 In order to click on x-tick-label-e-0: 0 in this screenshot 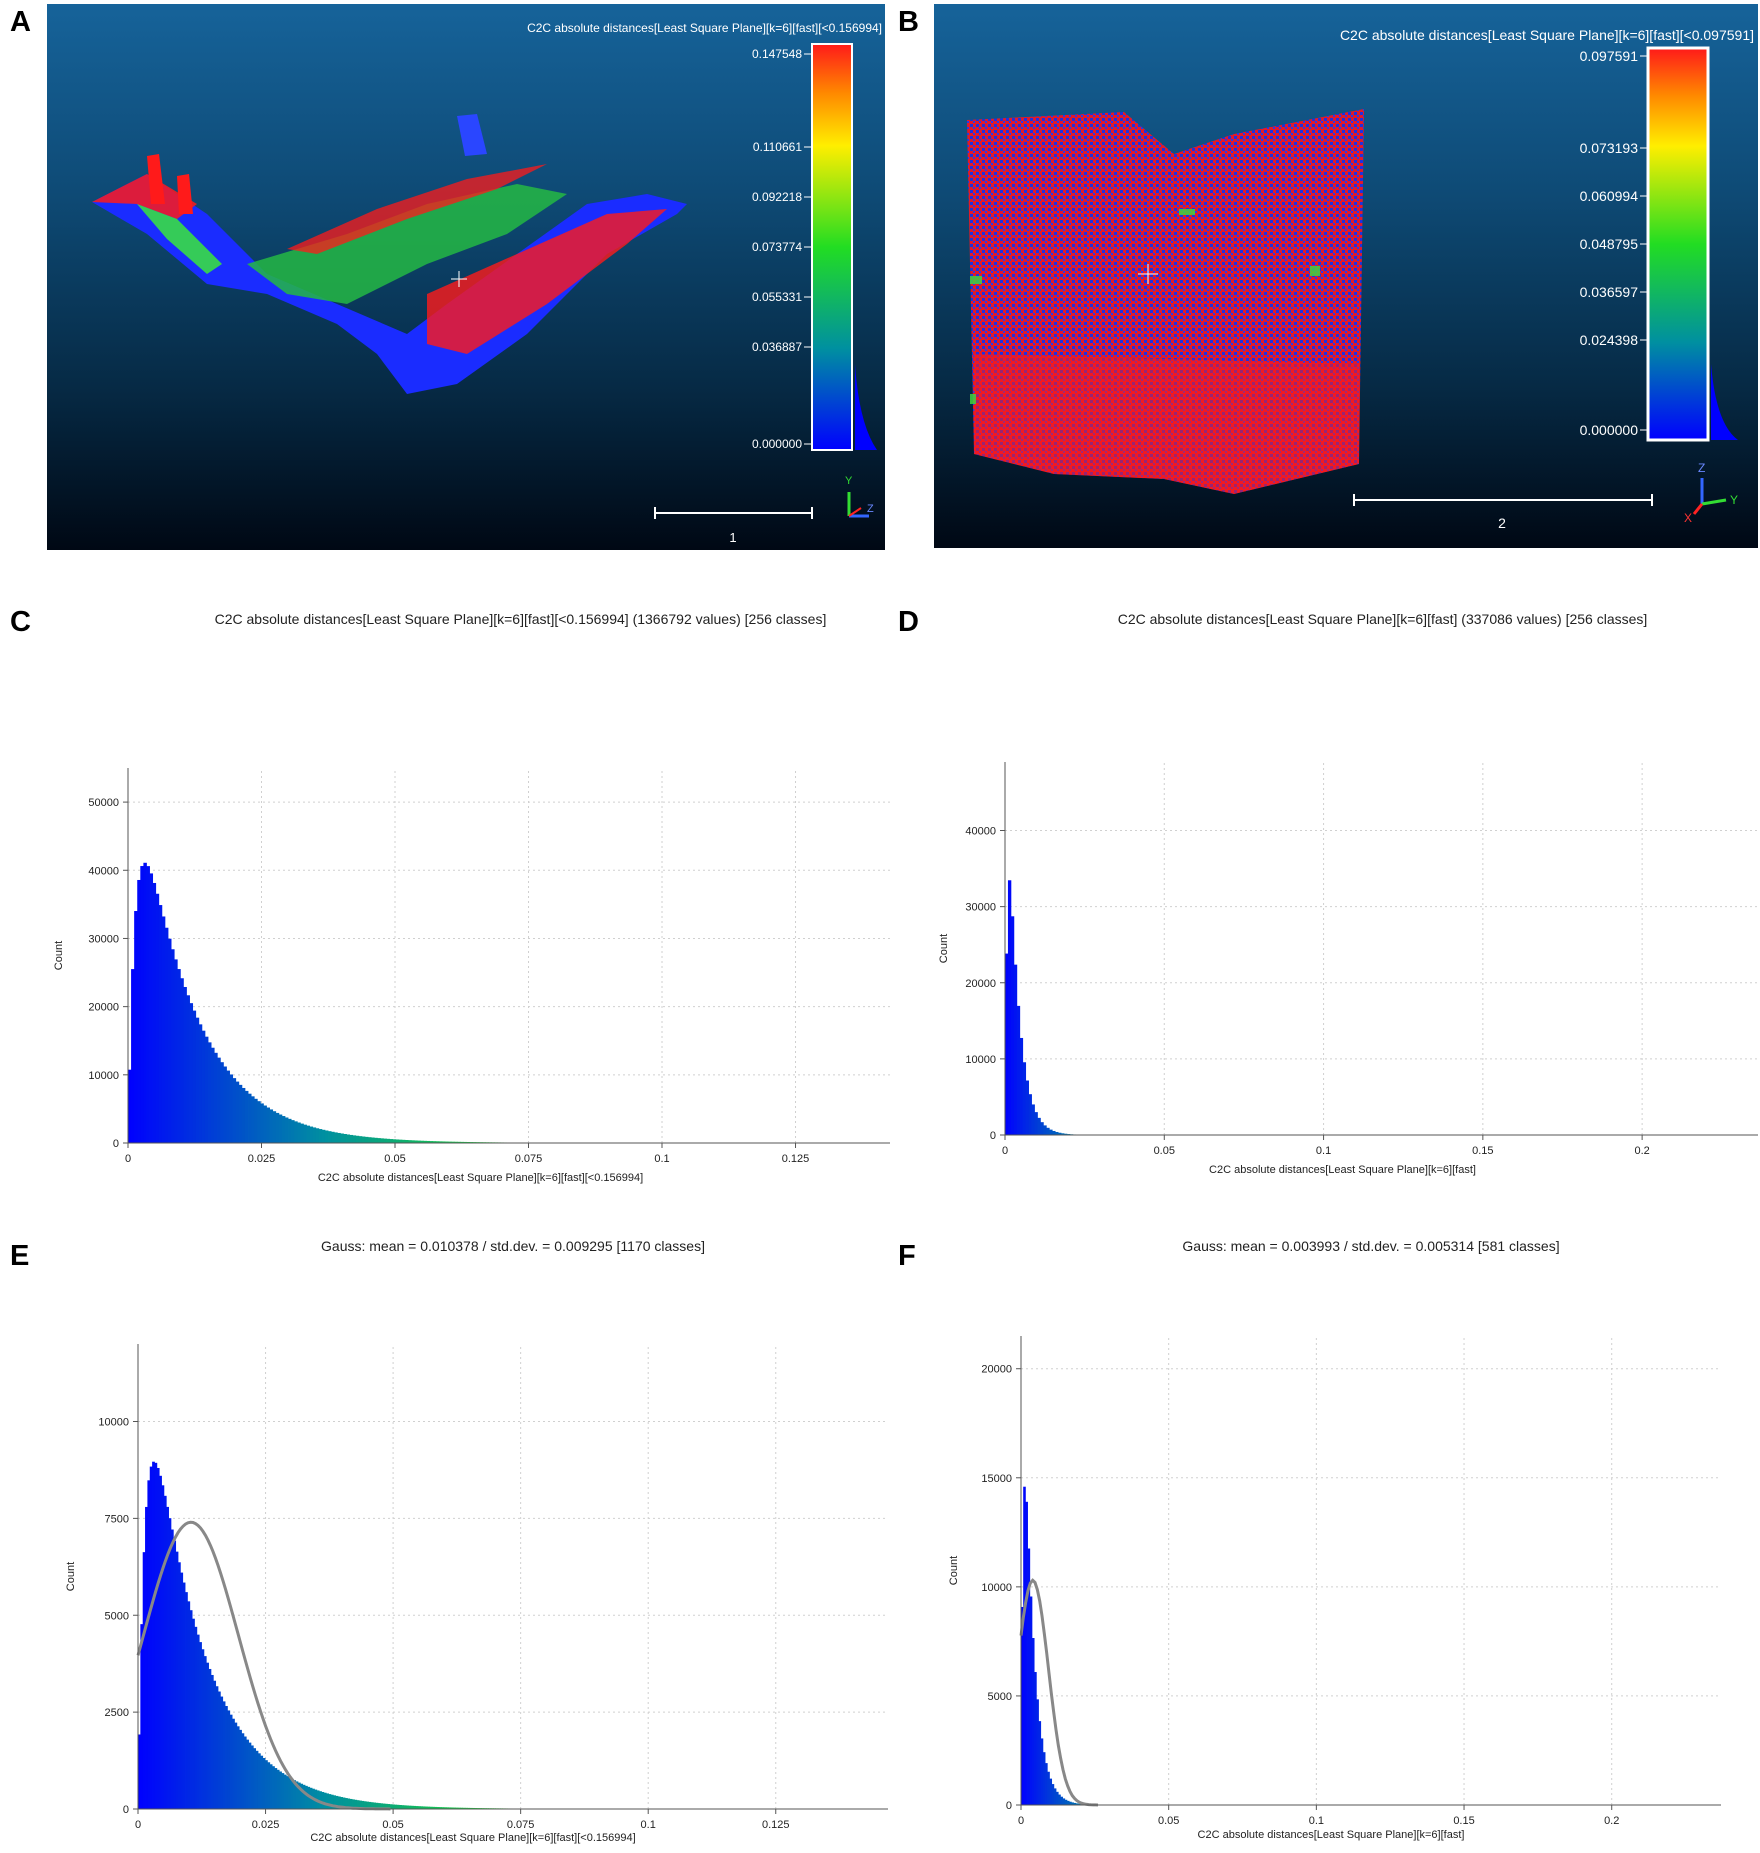, I will do `click(138, 1825)`.